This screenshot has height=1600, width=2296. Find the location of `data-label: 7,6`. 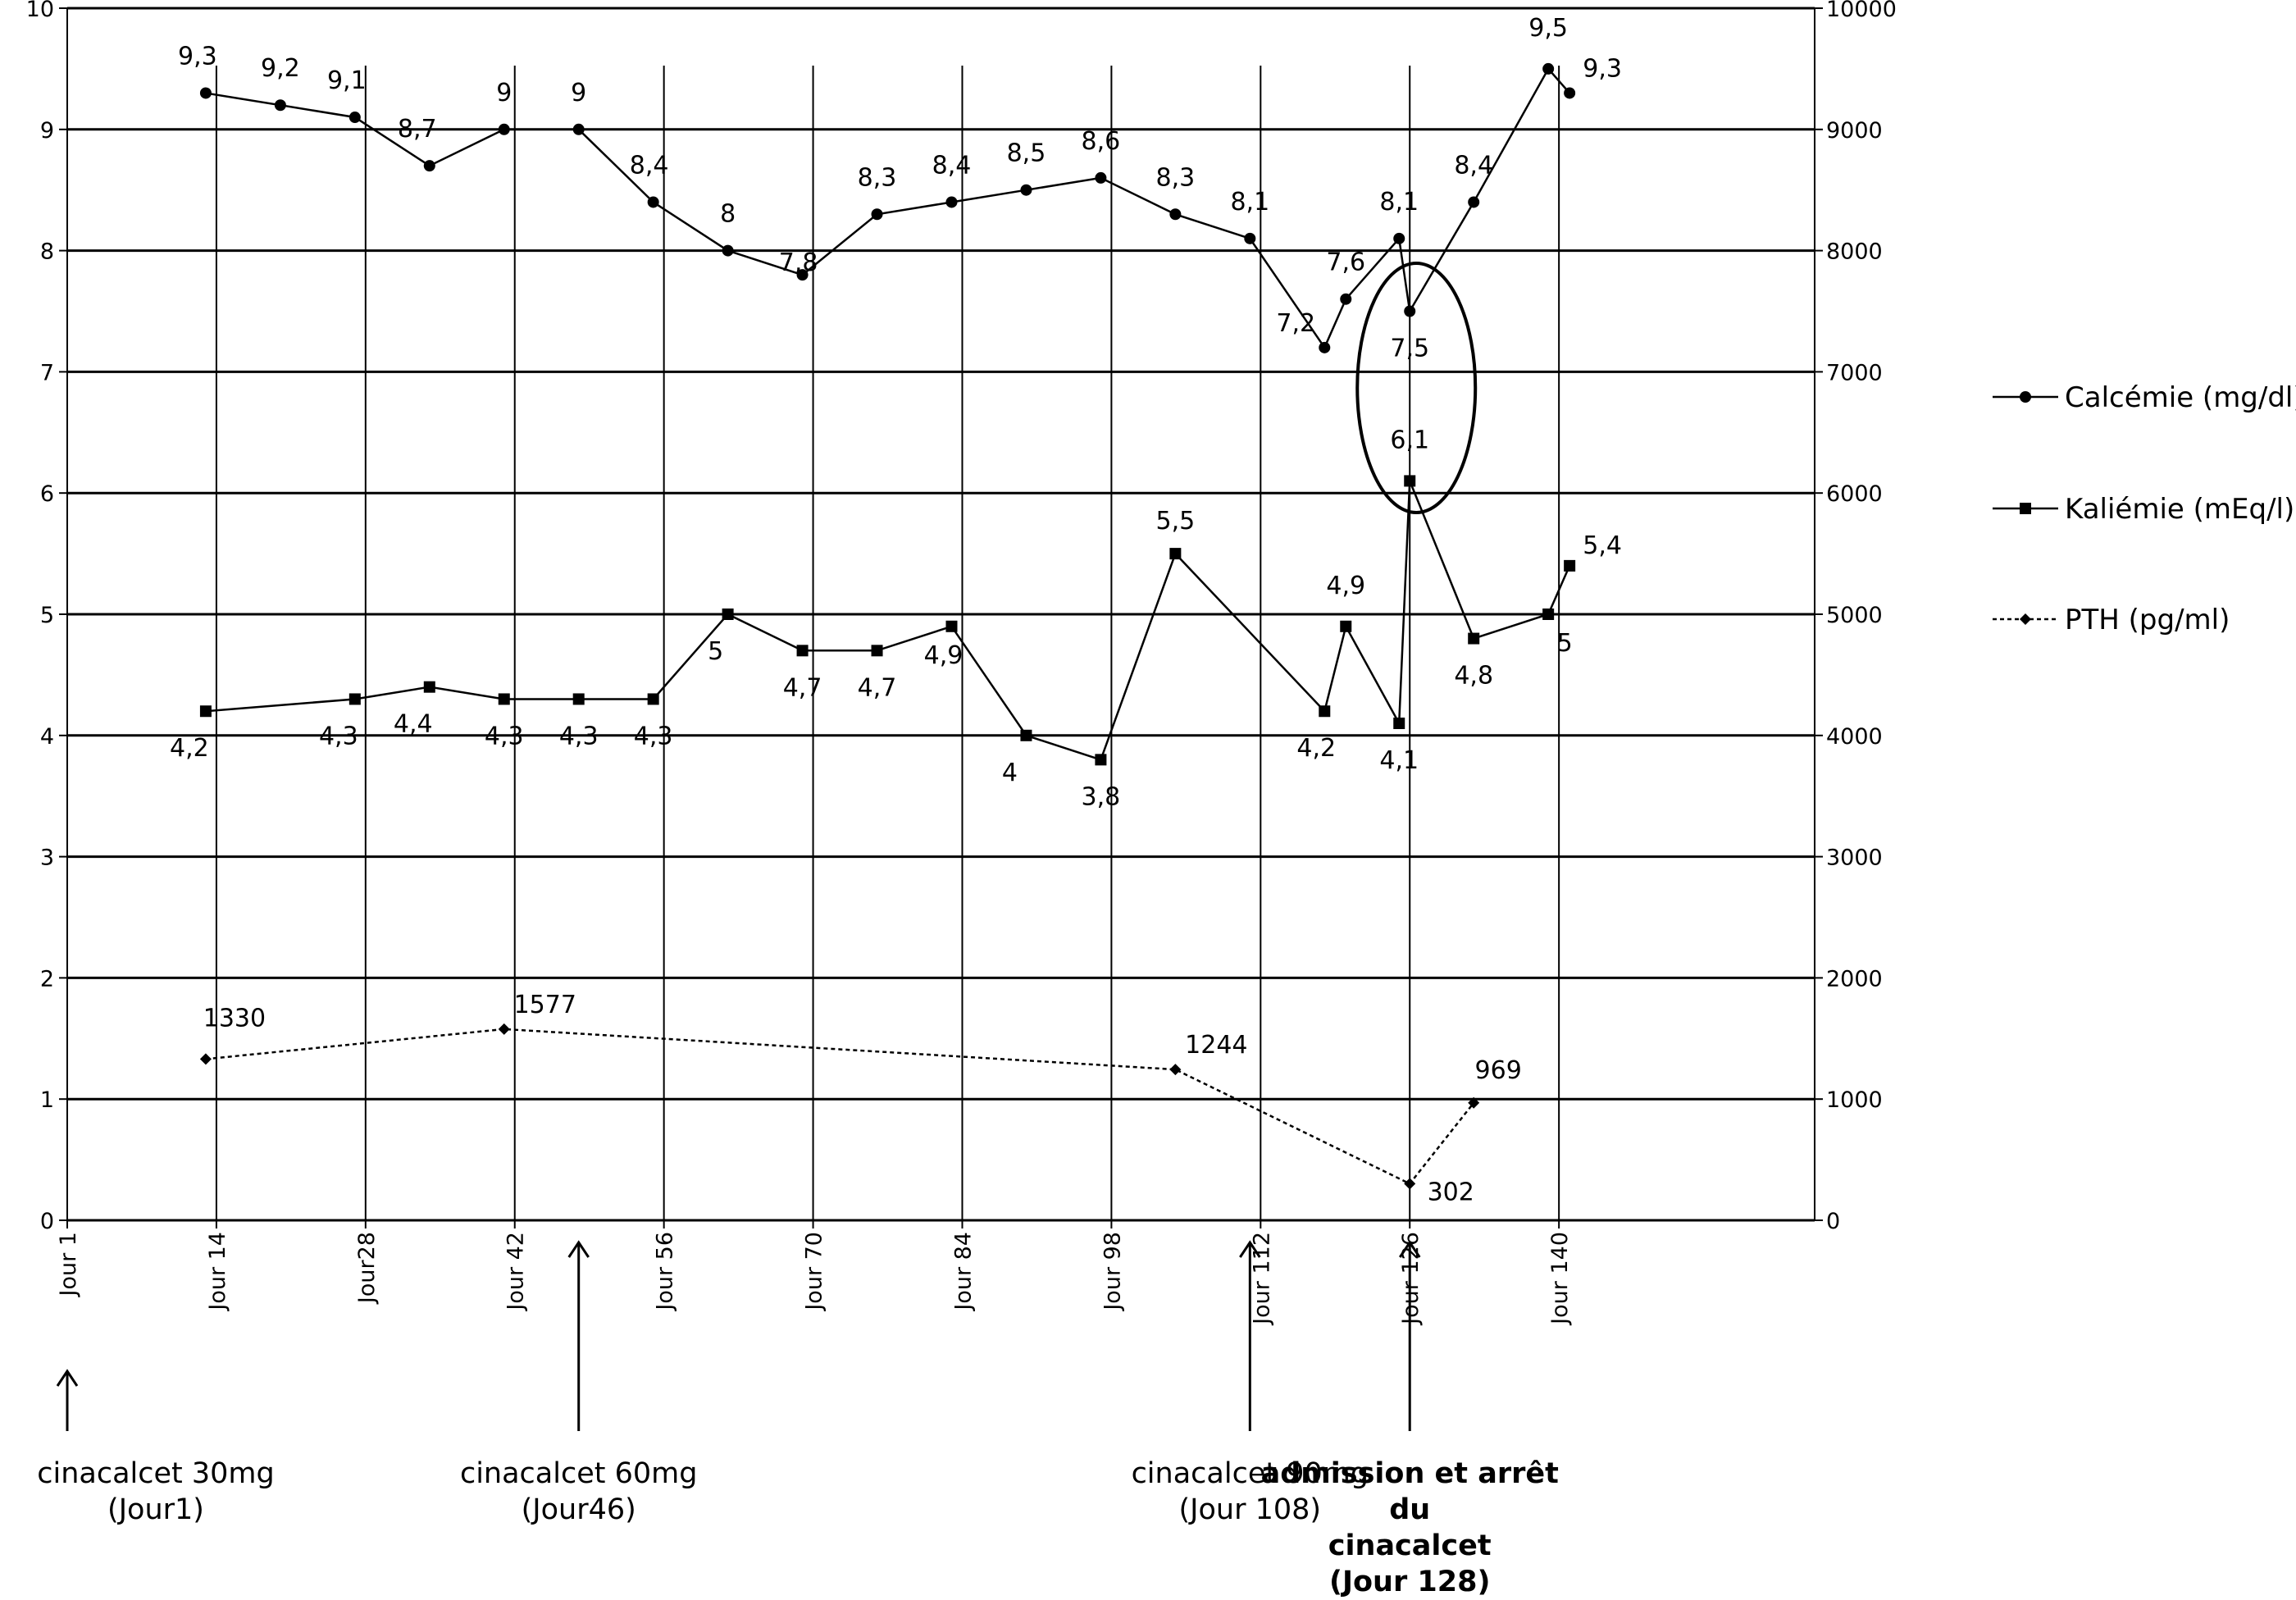

data-label: 7,6 is located at coordinates (1345, 262).